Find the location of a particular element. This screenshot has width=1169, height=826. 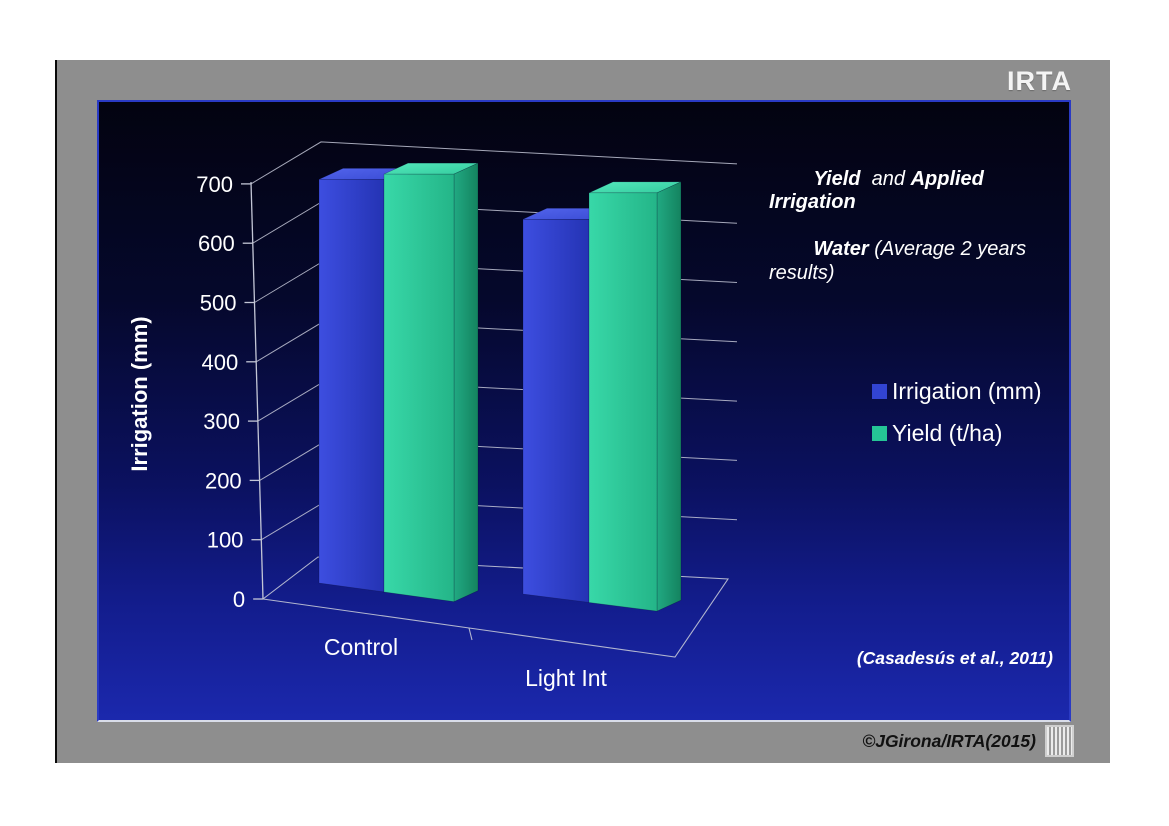

ytick-label: 400 is located at coordinates (219, 362).